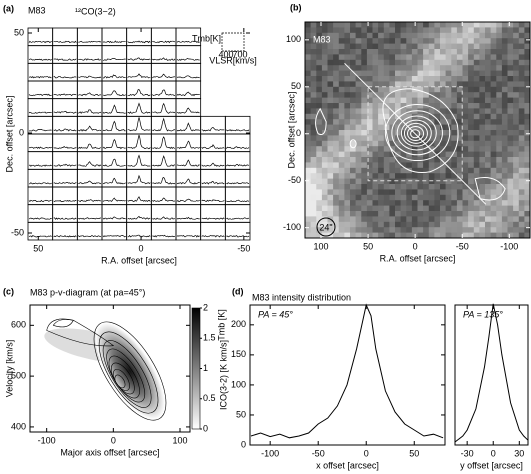  I want to click on contour, so click(130, 371).